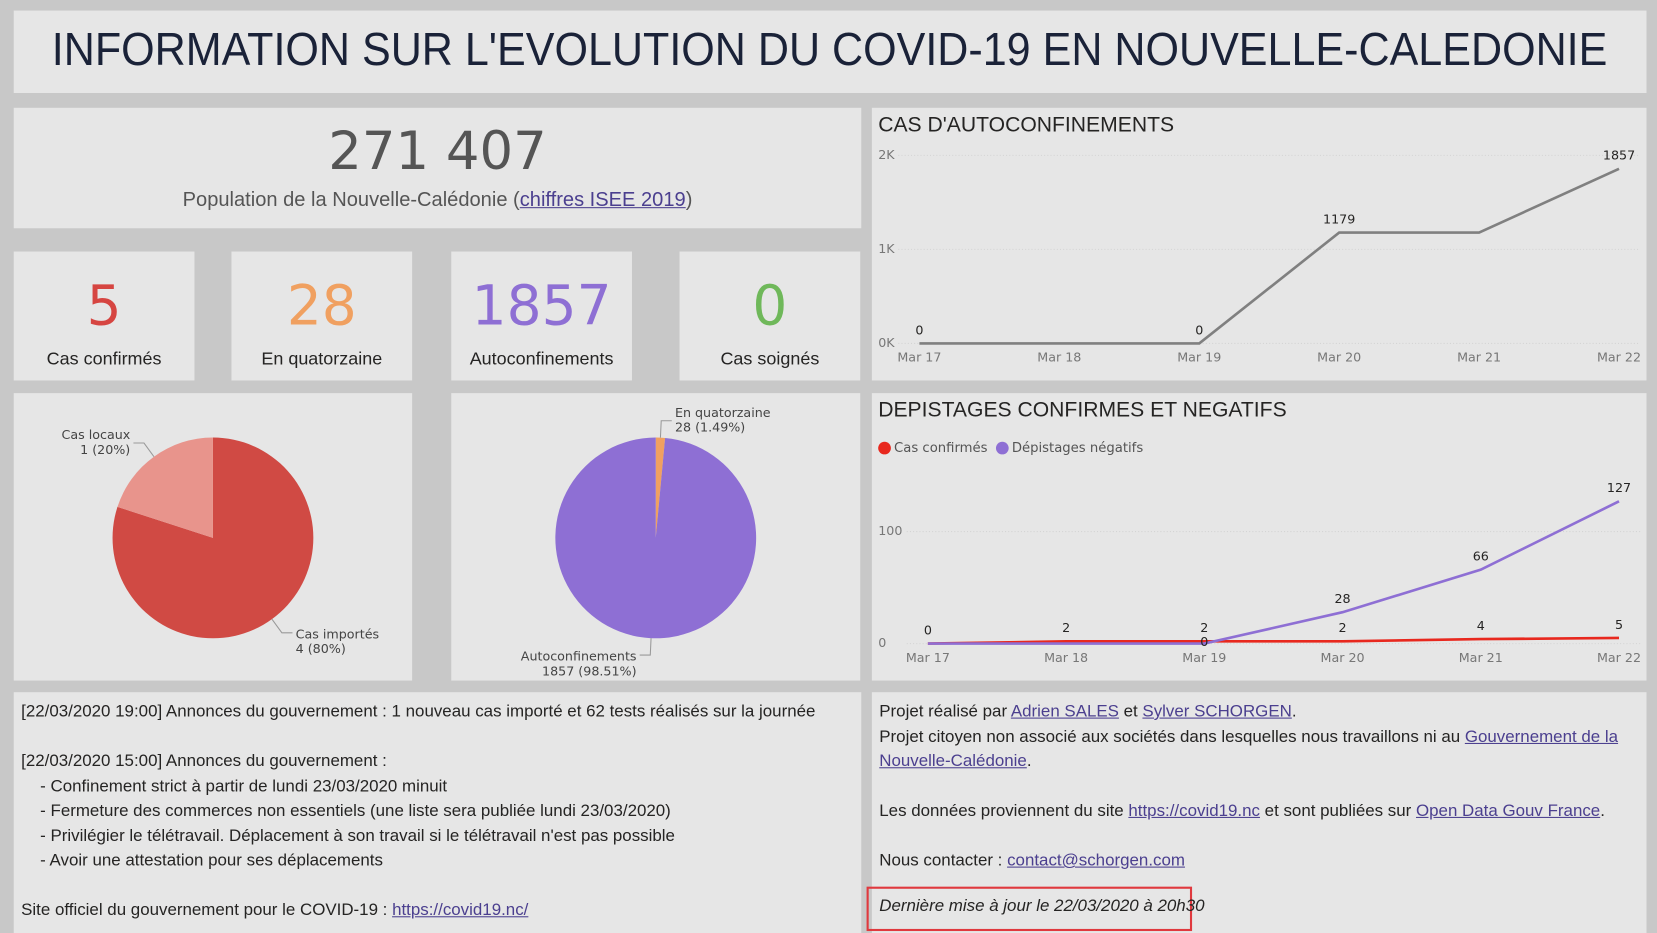 This screenshot has height=933, width=1657. Describe the element at coordinates (1337, 811) in the screenshot. I see `text-segment: et sont publiées sur` at that location.